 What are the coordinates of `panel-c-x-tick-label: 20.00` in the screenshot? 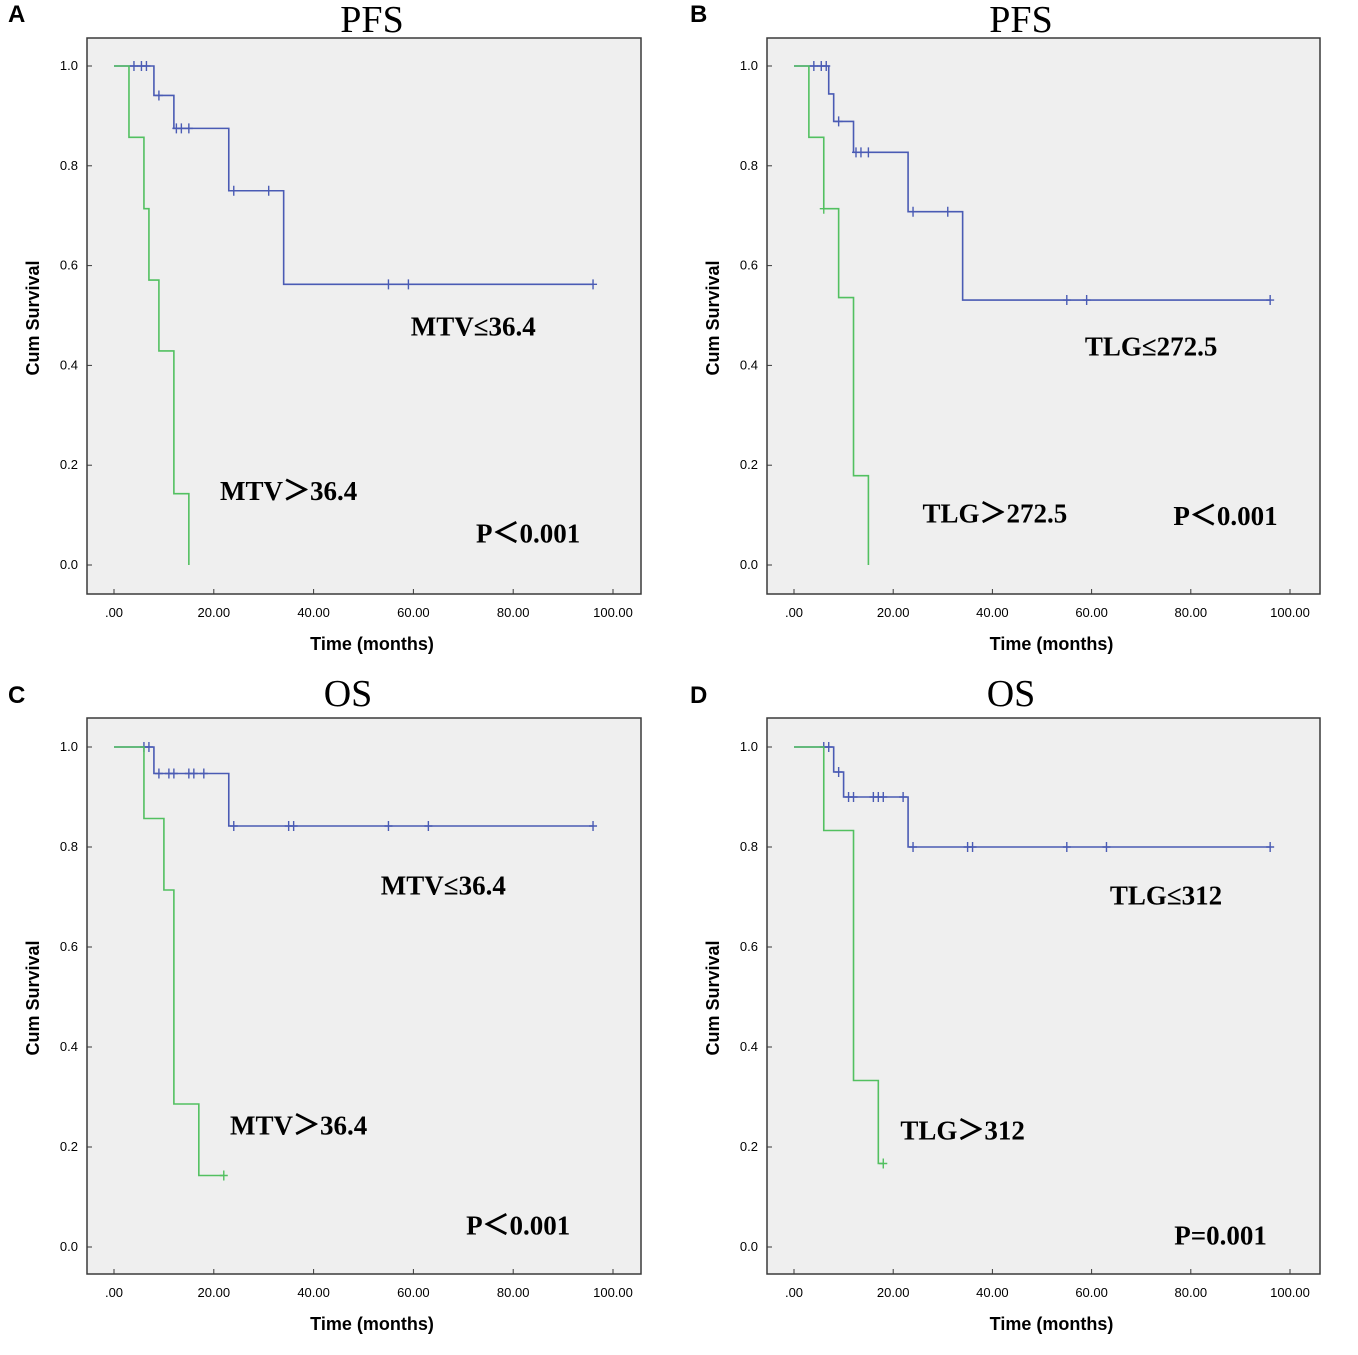 It's located at (214, 1292).